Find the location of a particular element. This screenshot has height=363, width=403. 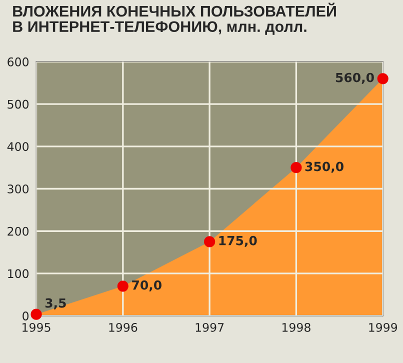

x-tick-label: 1998 is located at coordinates (296, 327).